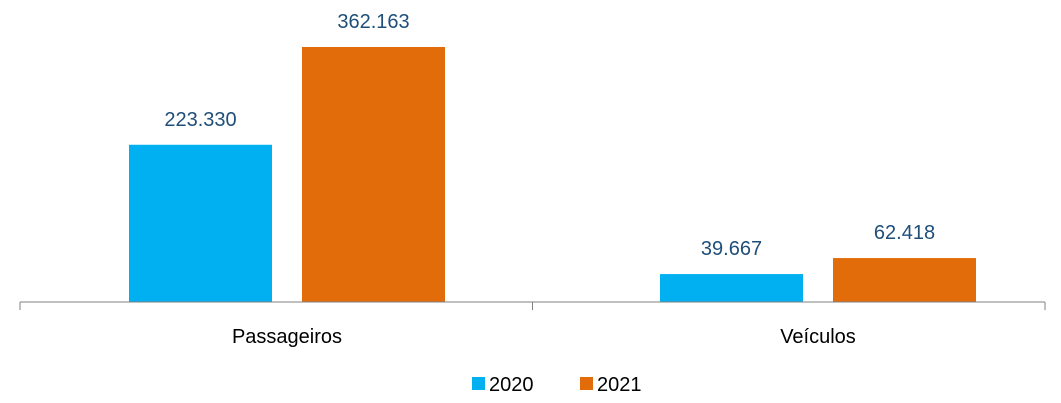 The height and width of the screenshot is (403, 1061). I want to click on data-label-ve-culos-2020: 39.667, so click(731, 249).